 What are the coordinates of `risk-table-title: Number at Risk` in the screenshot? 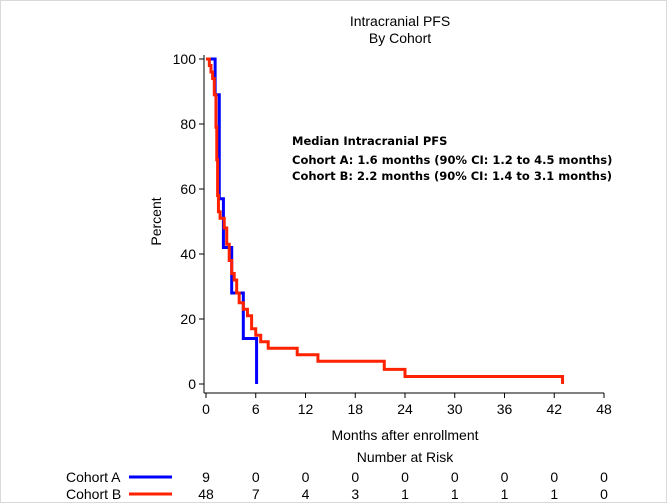 It's located at (405, 457).